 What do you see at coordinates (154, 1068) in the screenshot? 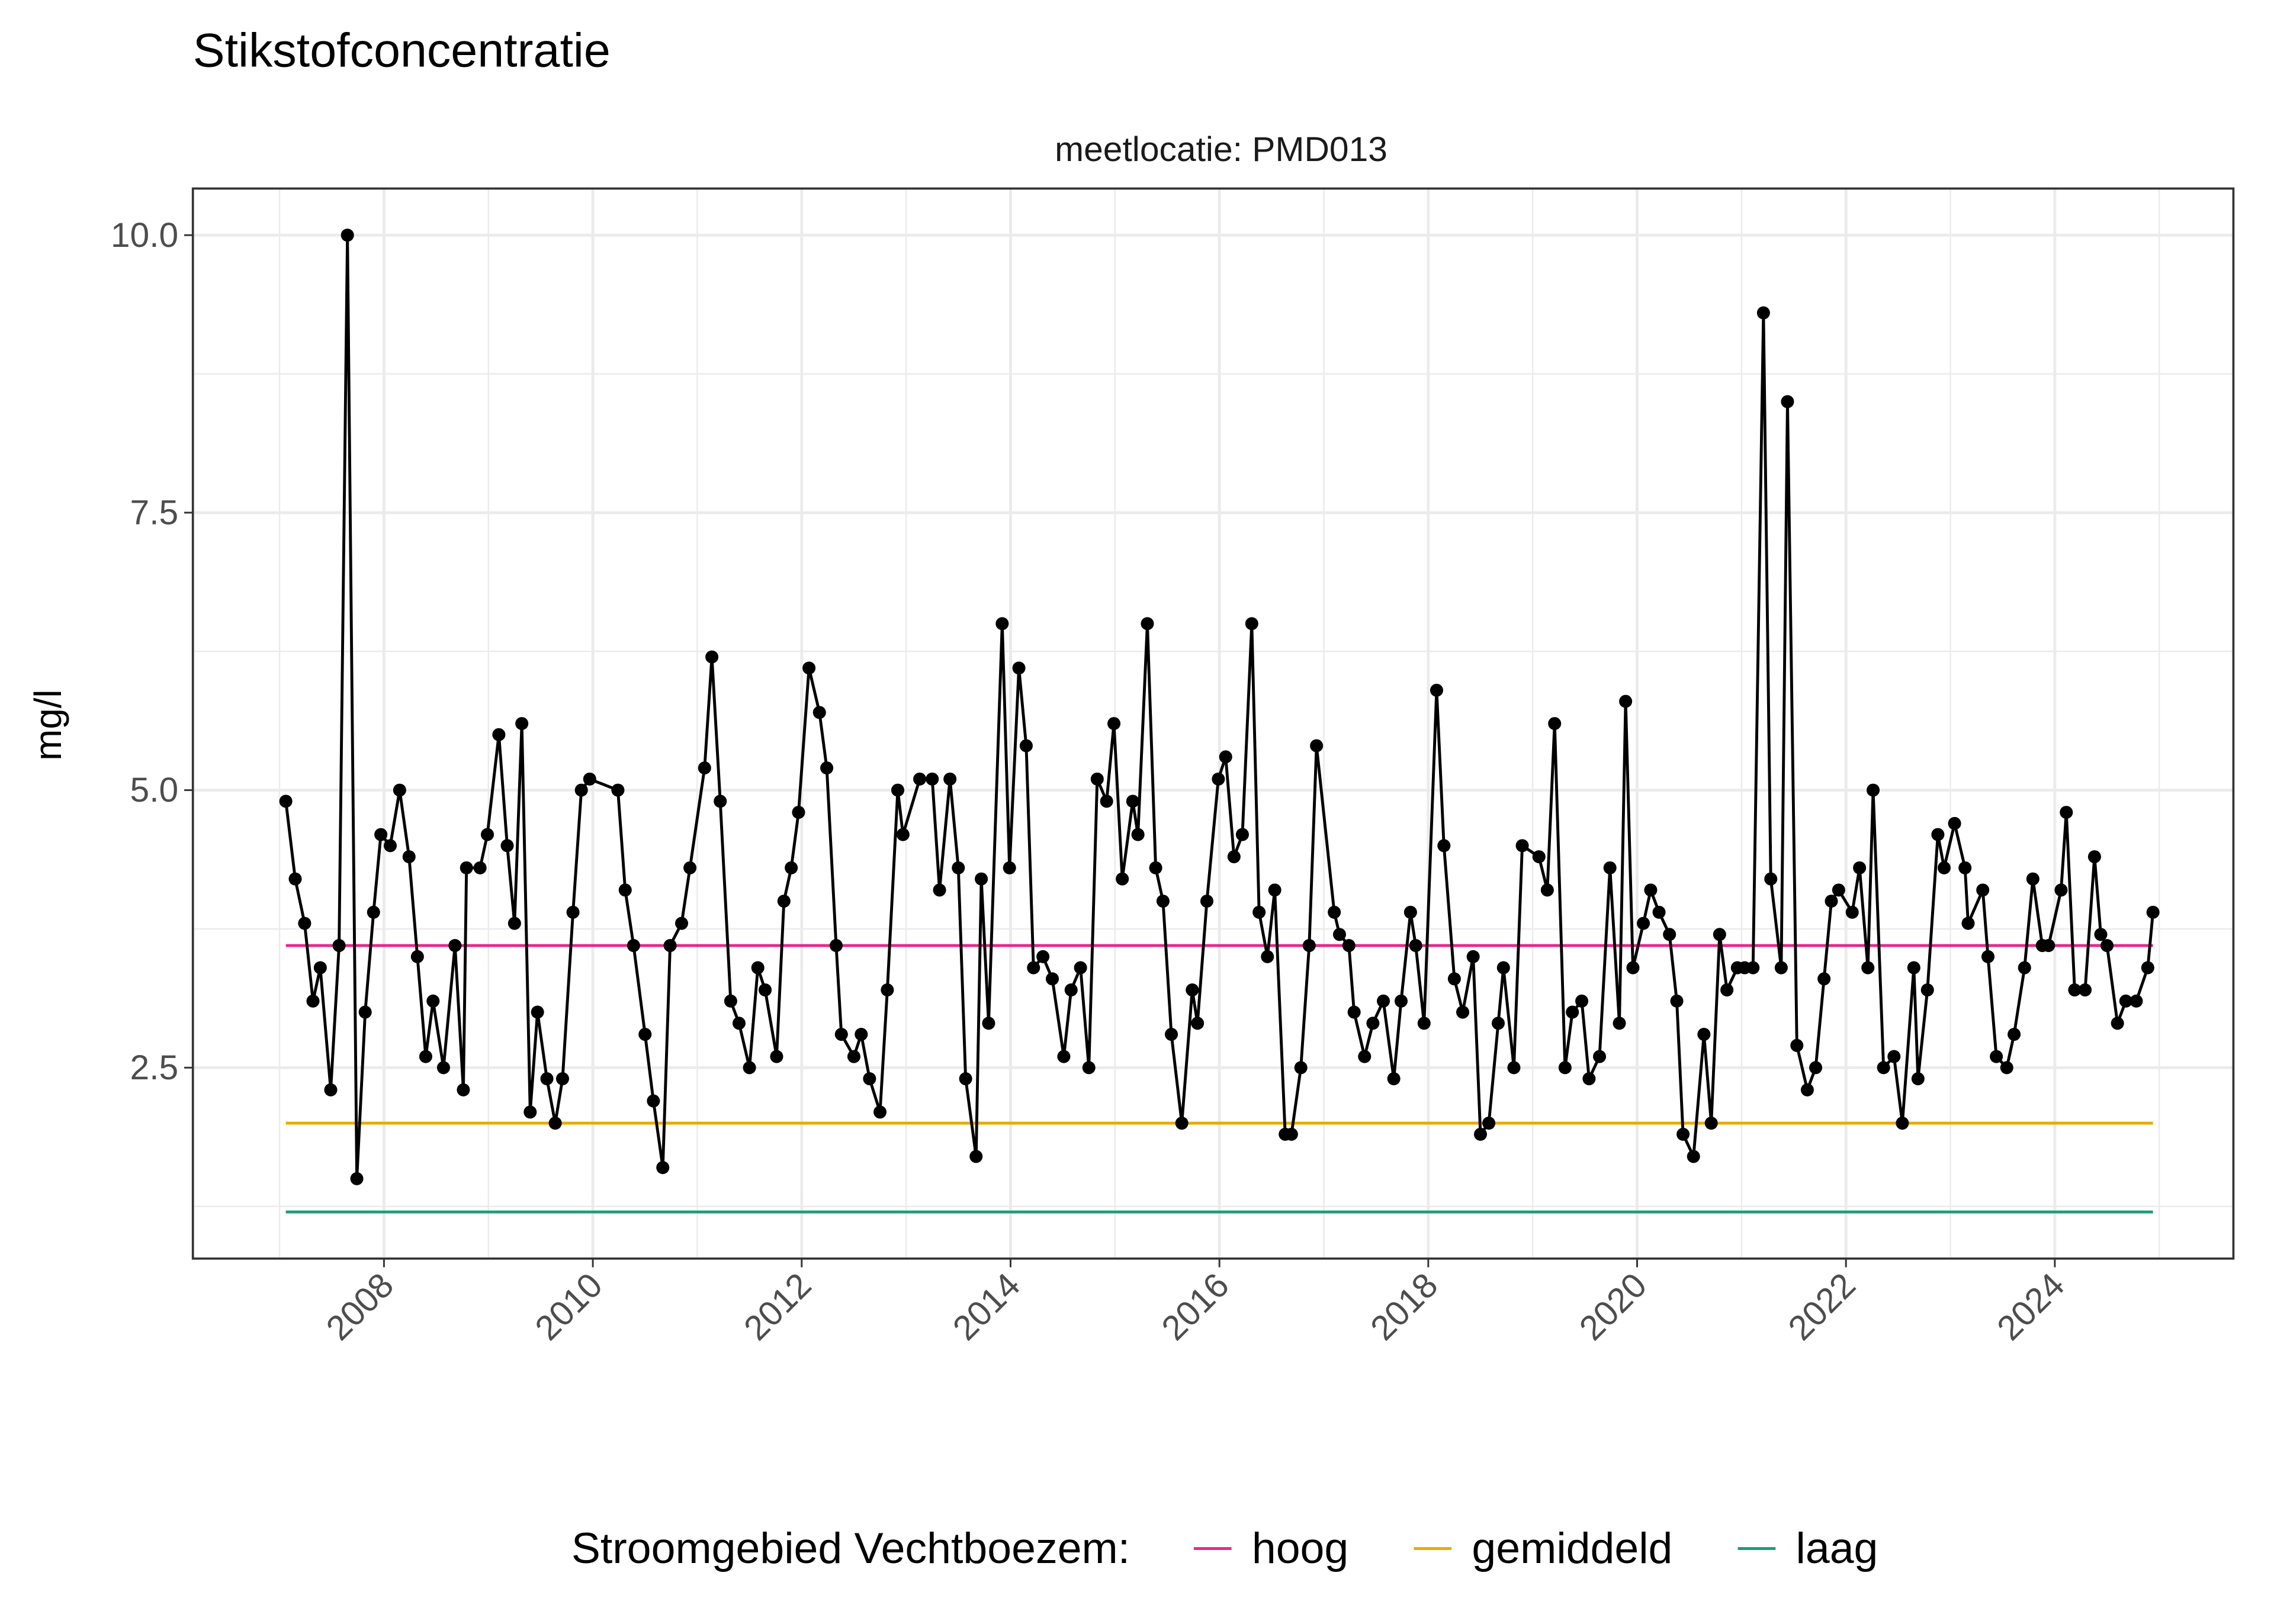
I see `y-tick-label: 2.5` at bounding box center [154, 1068].